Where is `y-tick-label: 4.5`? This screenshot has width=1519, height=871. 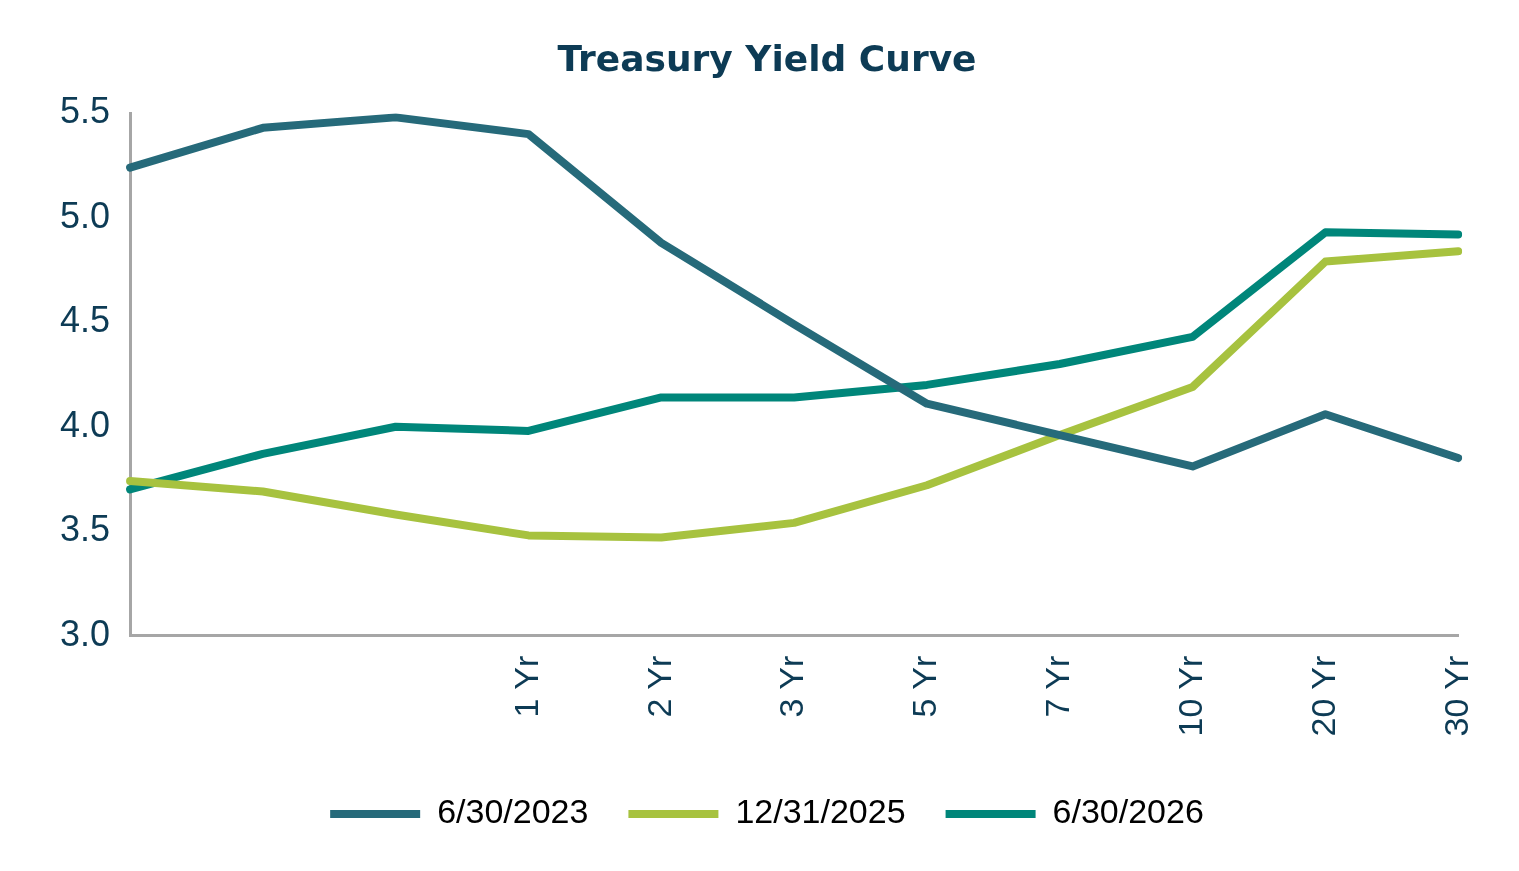
y-tick-label: 4.5 is located at coordinates (85, 320).